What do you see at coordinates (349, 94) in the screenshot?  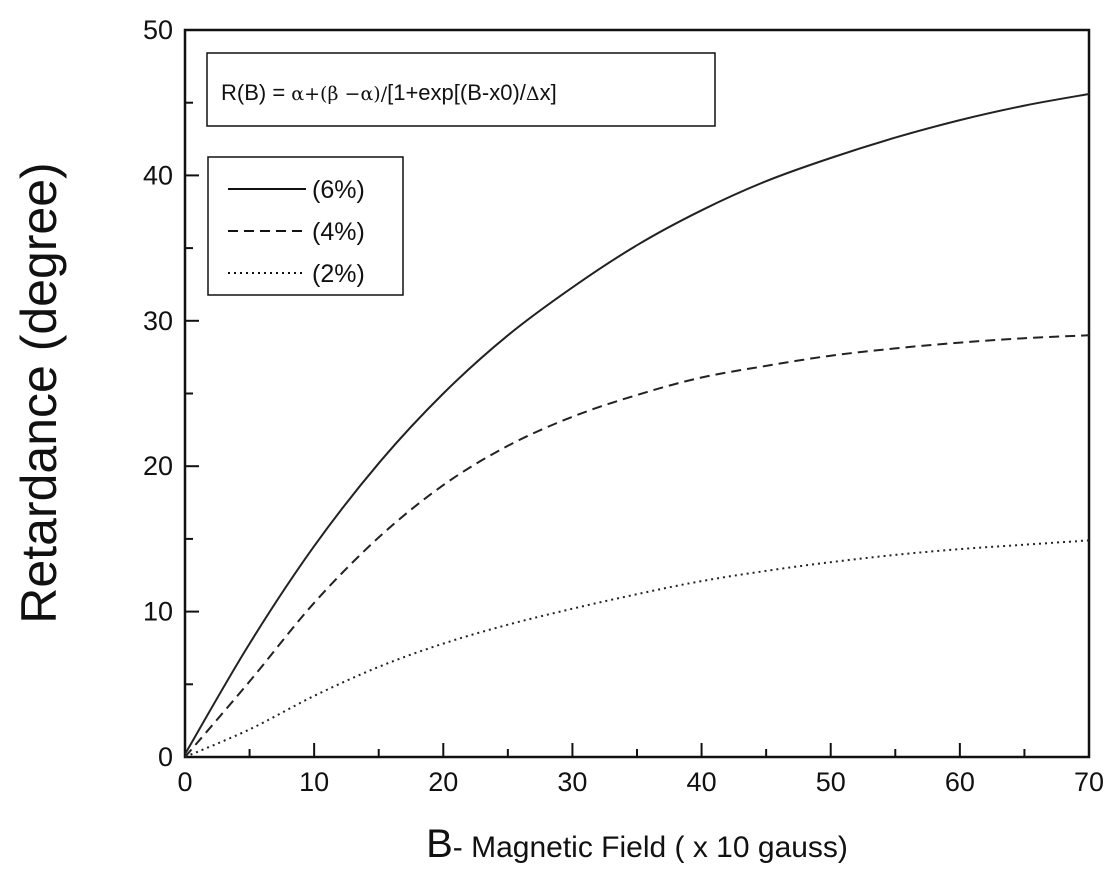 I see `eq-minus: −` at bounding box center [349, 94].